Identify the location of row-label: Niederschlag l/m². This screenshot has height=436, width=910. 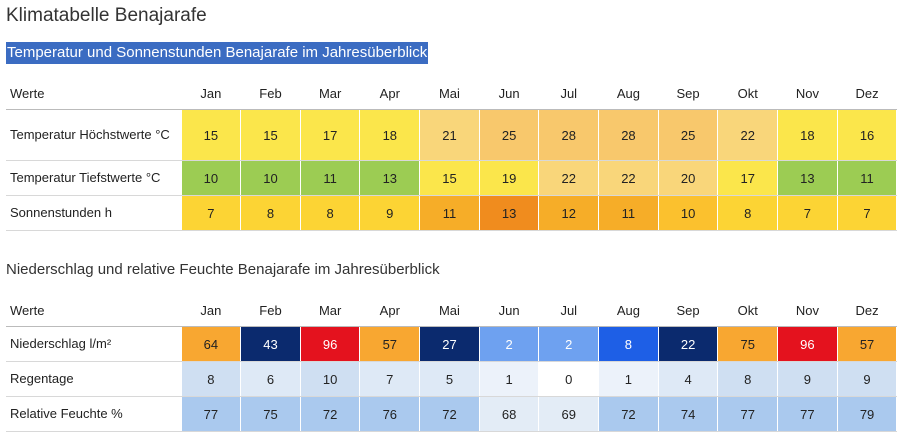
(94, 344).